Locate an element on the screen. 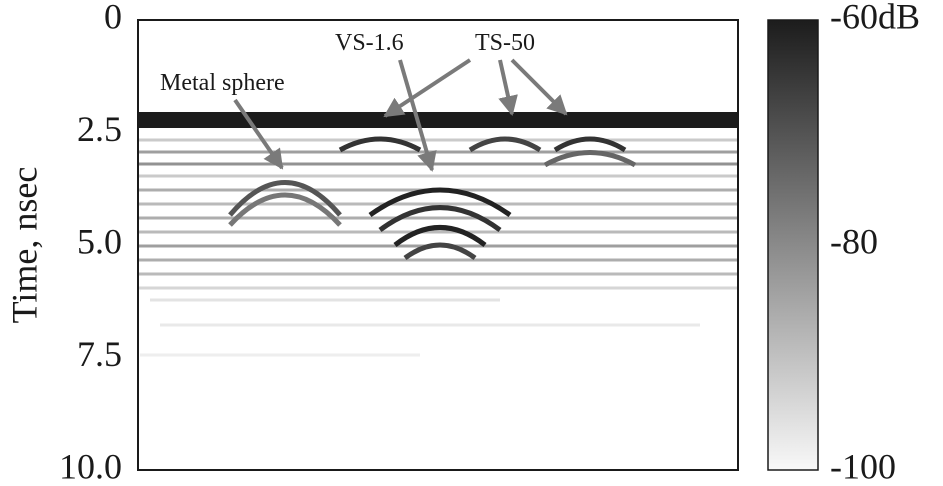 The height and width of the screenshot is (486, 943). colorbar-tick-label: -60dB is located at coordinates (875, 18).